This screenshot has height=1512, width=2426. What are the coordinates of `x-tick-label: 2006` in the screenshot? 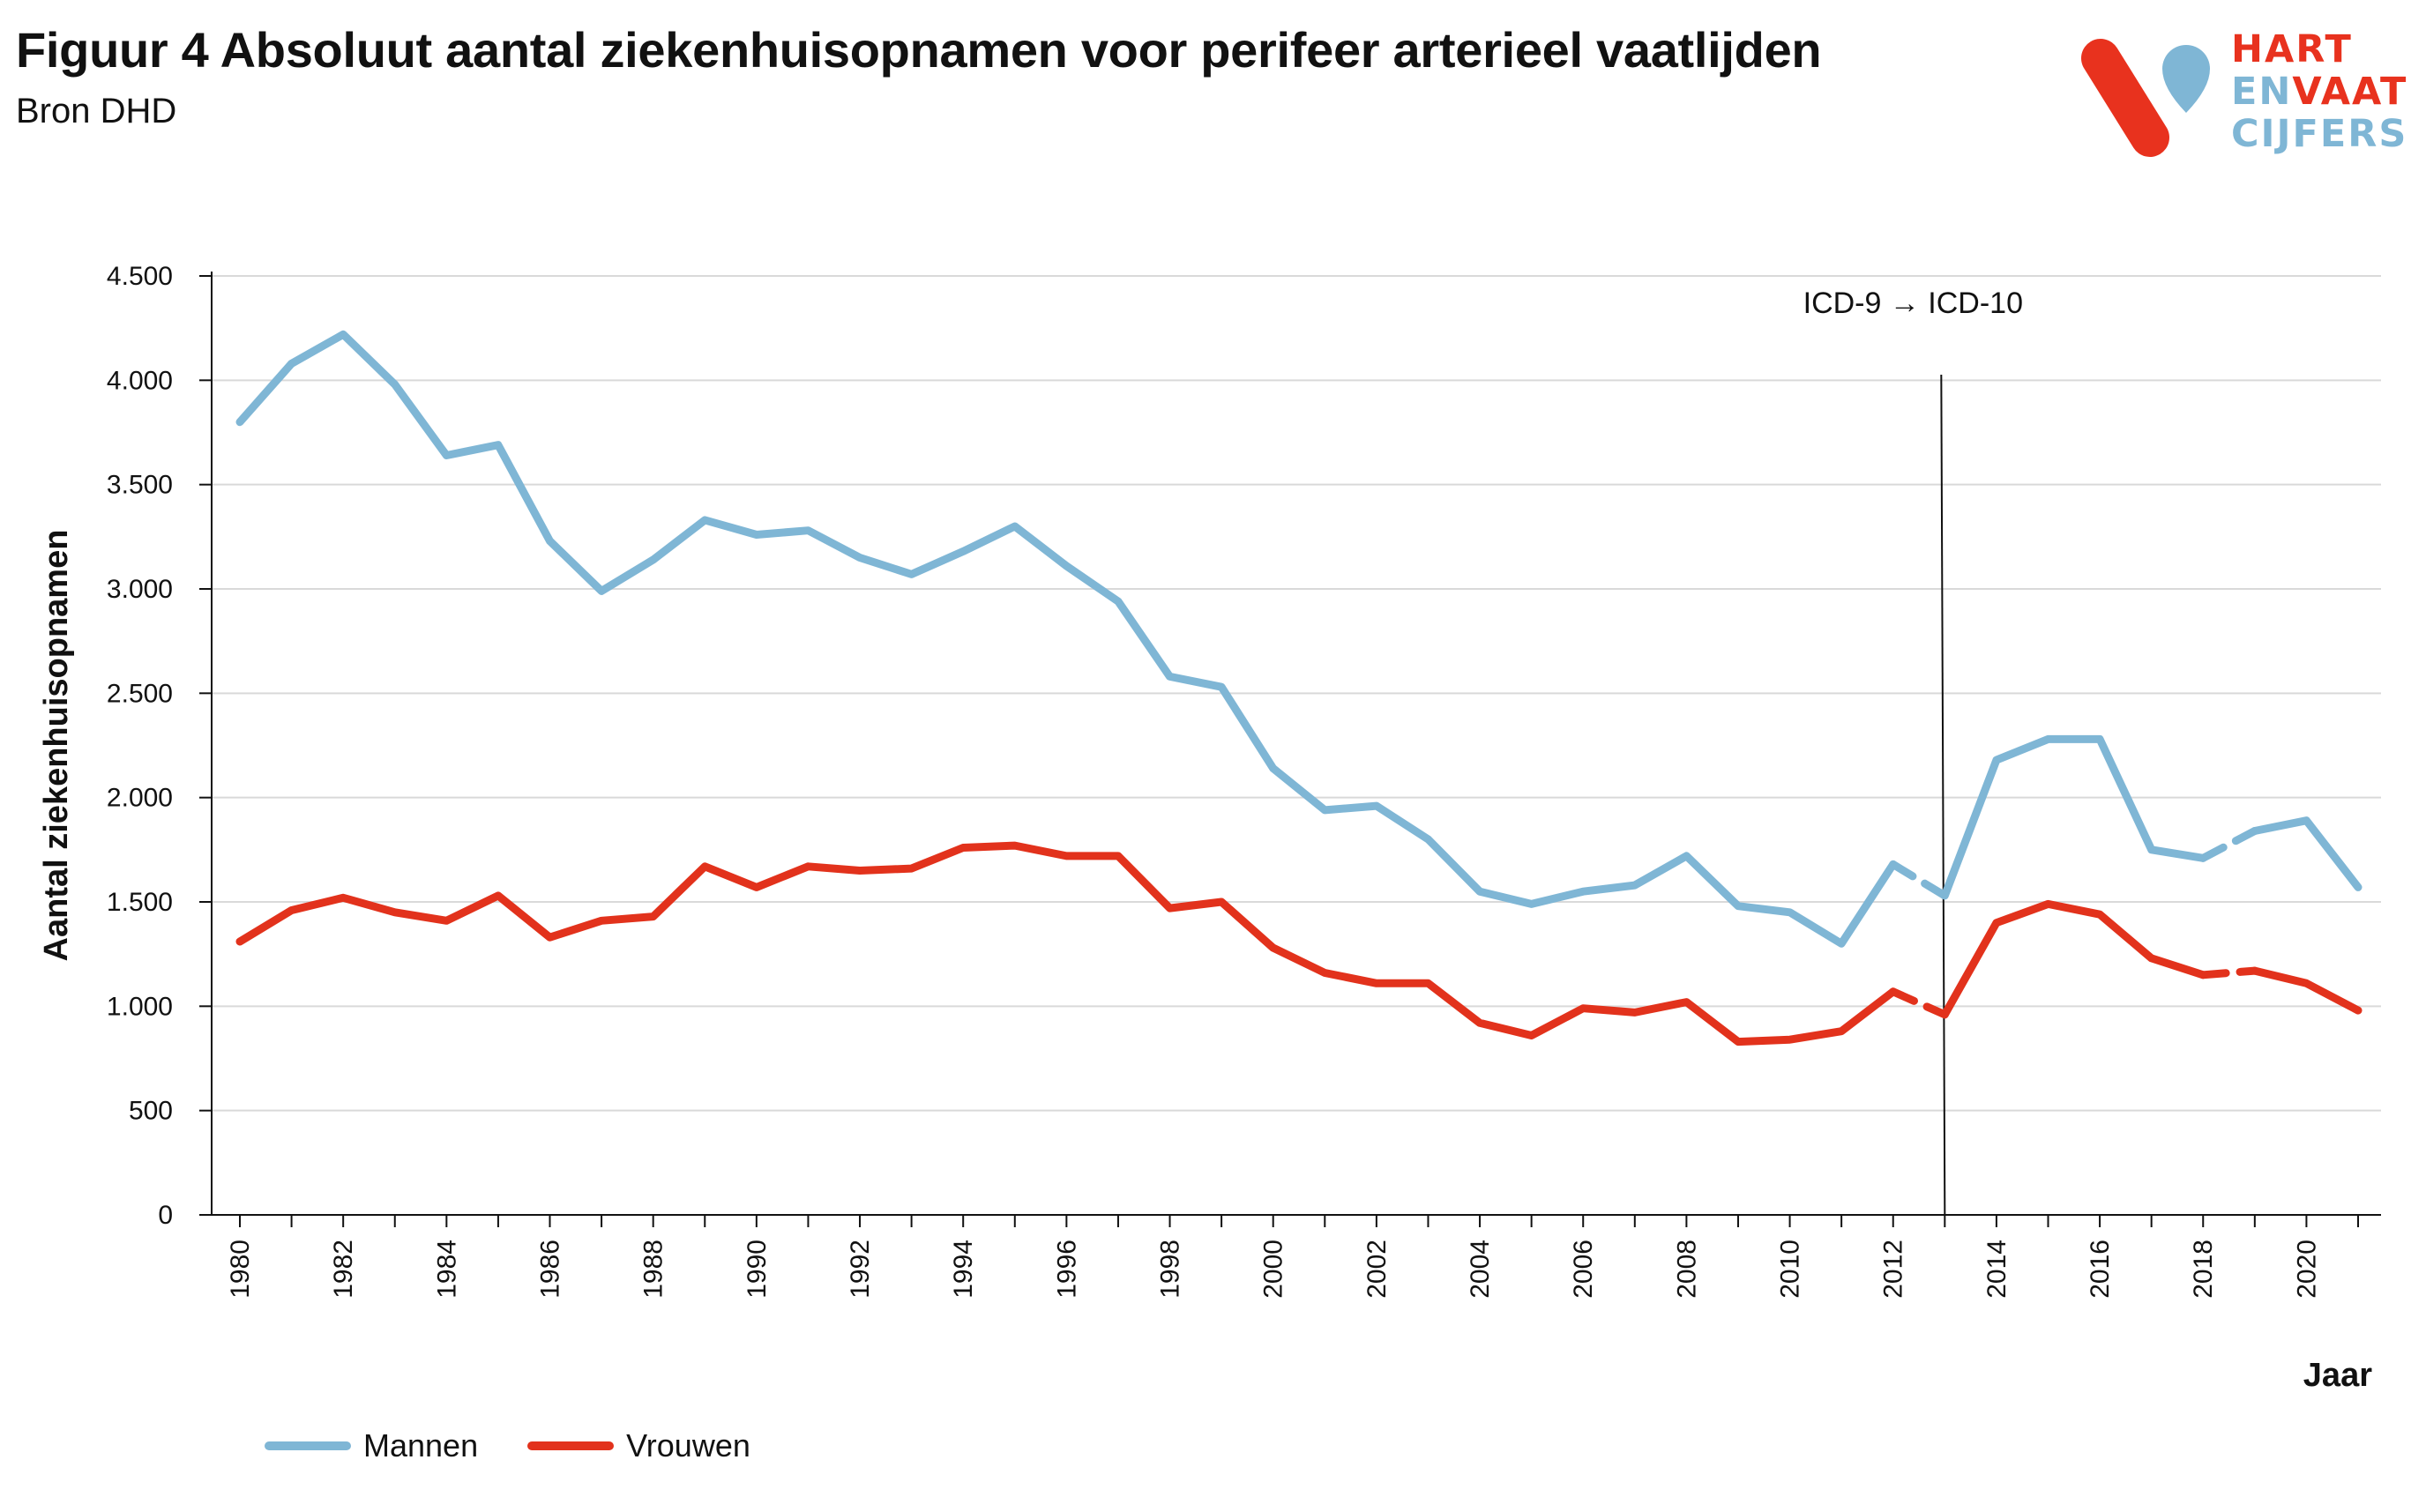 It's located at (1583, 1270).